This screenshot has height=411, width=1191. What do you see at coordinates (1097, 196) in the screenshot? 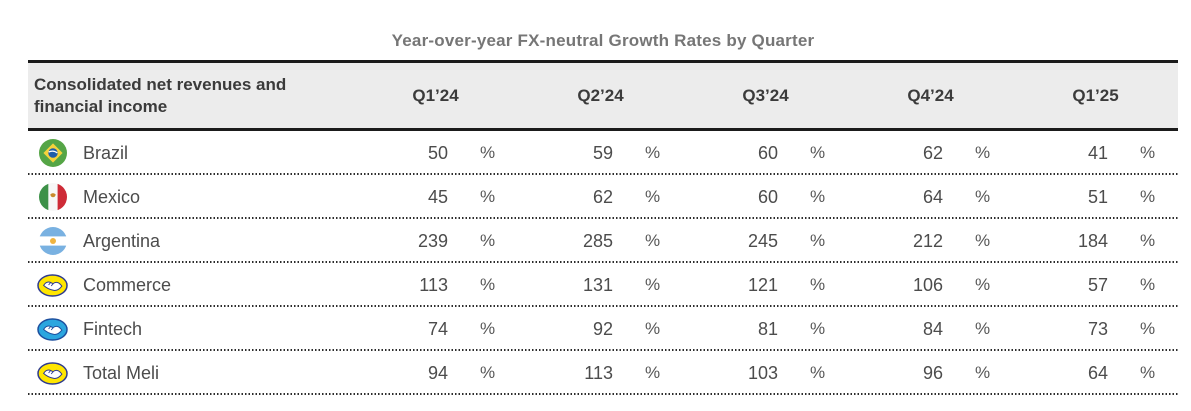
I see `value-cell: 51` at bounding box center [1097, 196].